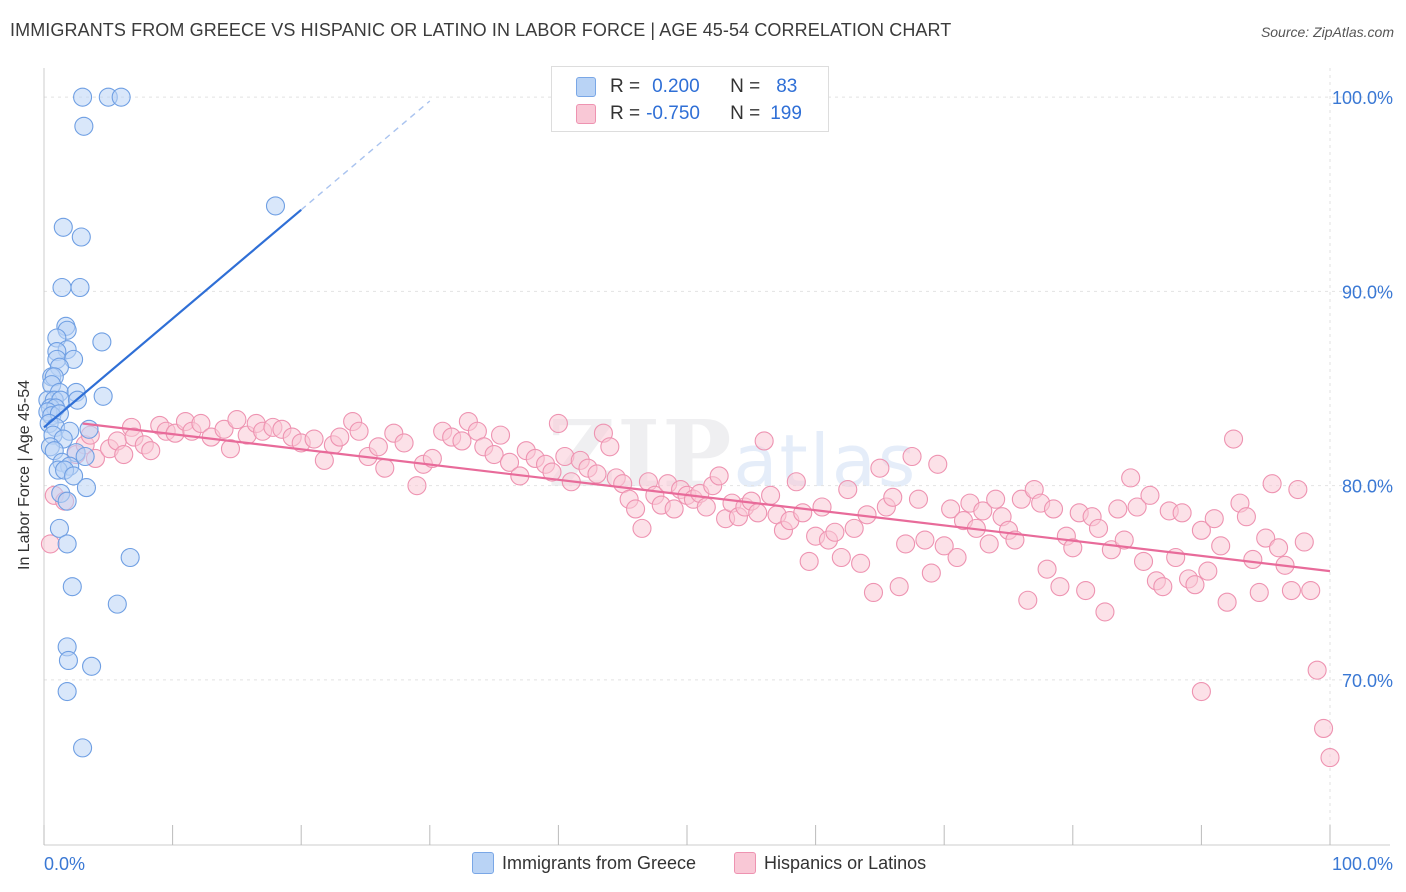 The width and height of the screenshot is (1406, 892). I want to click on legend-row-greece: R = 0.200 N = 83, so click(686, 87).